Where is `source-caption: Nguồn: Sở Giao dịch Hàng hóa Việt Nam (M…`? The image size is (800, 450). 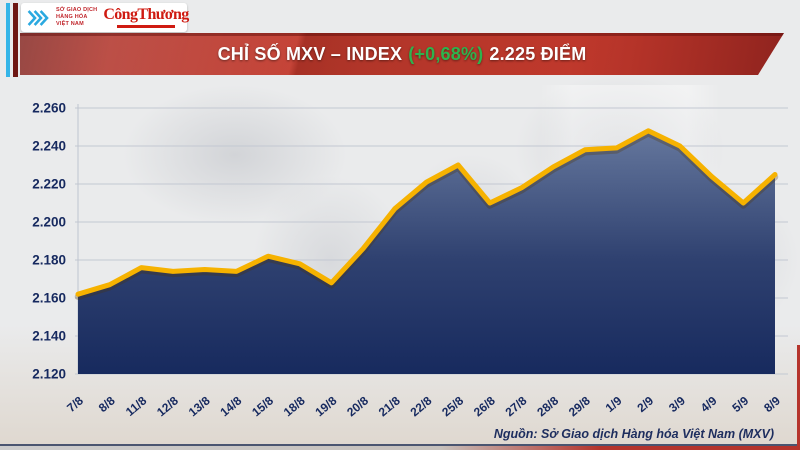 source-caption: Nguồn: Sở Giao dịch Hàng hóa Việt Nam (M… is located at coordinates (633, 434).